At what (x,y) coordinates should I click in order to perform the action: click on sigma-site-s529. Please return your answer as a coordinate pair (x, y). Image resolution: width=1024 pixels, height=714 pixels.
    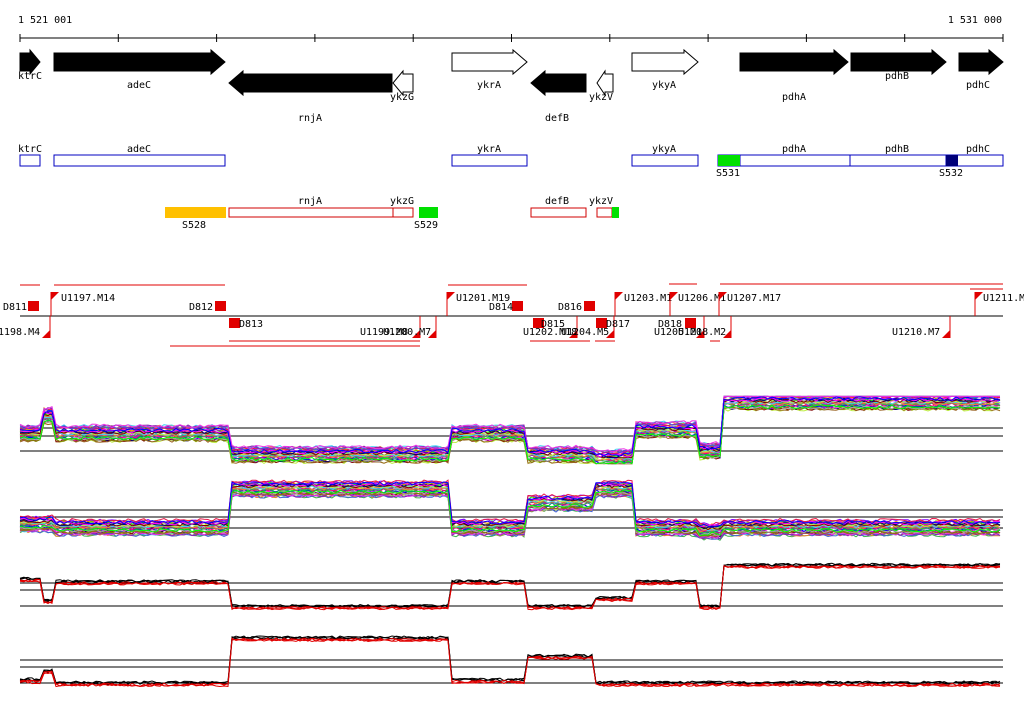
    Looking at the image, I should click on (428, 212).